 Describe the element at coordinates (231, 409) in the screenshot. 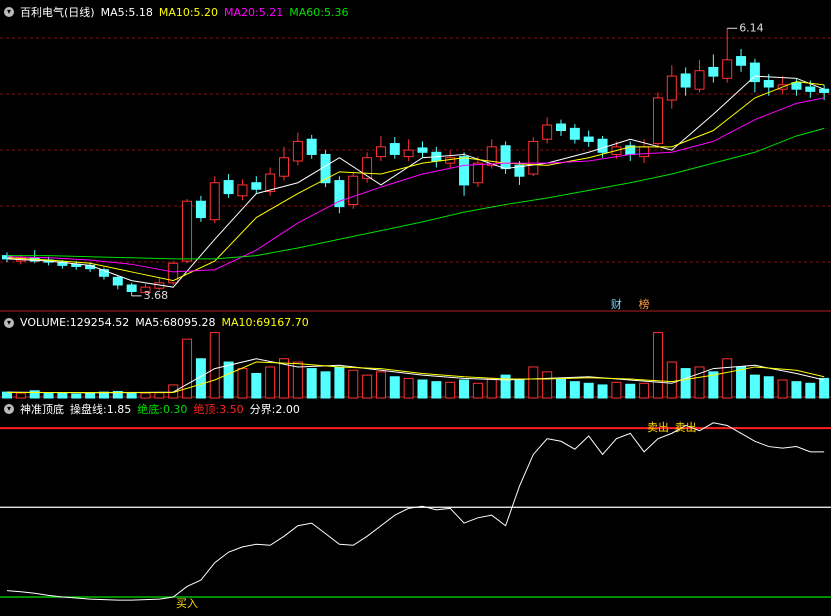

I see `legend-value: 3.50` at that location.